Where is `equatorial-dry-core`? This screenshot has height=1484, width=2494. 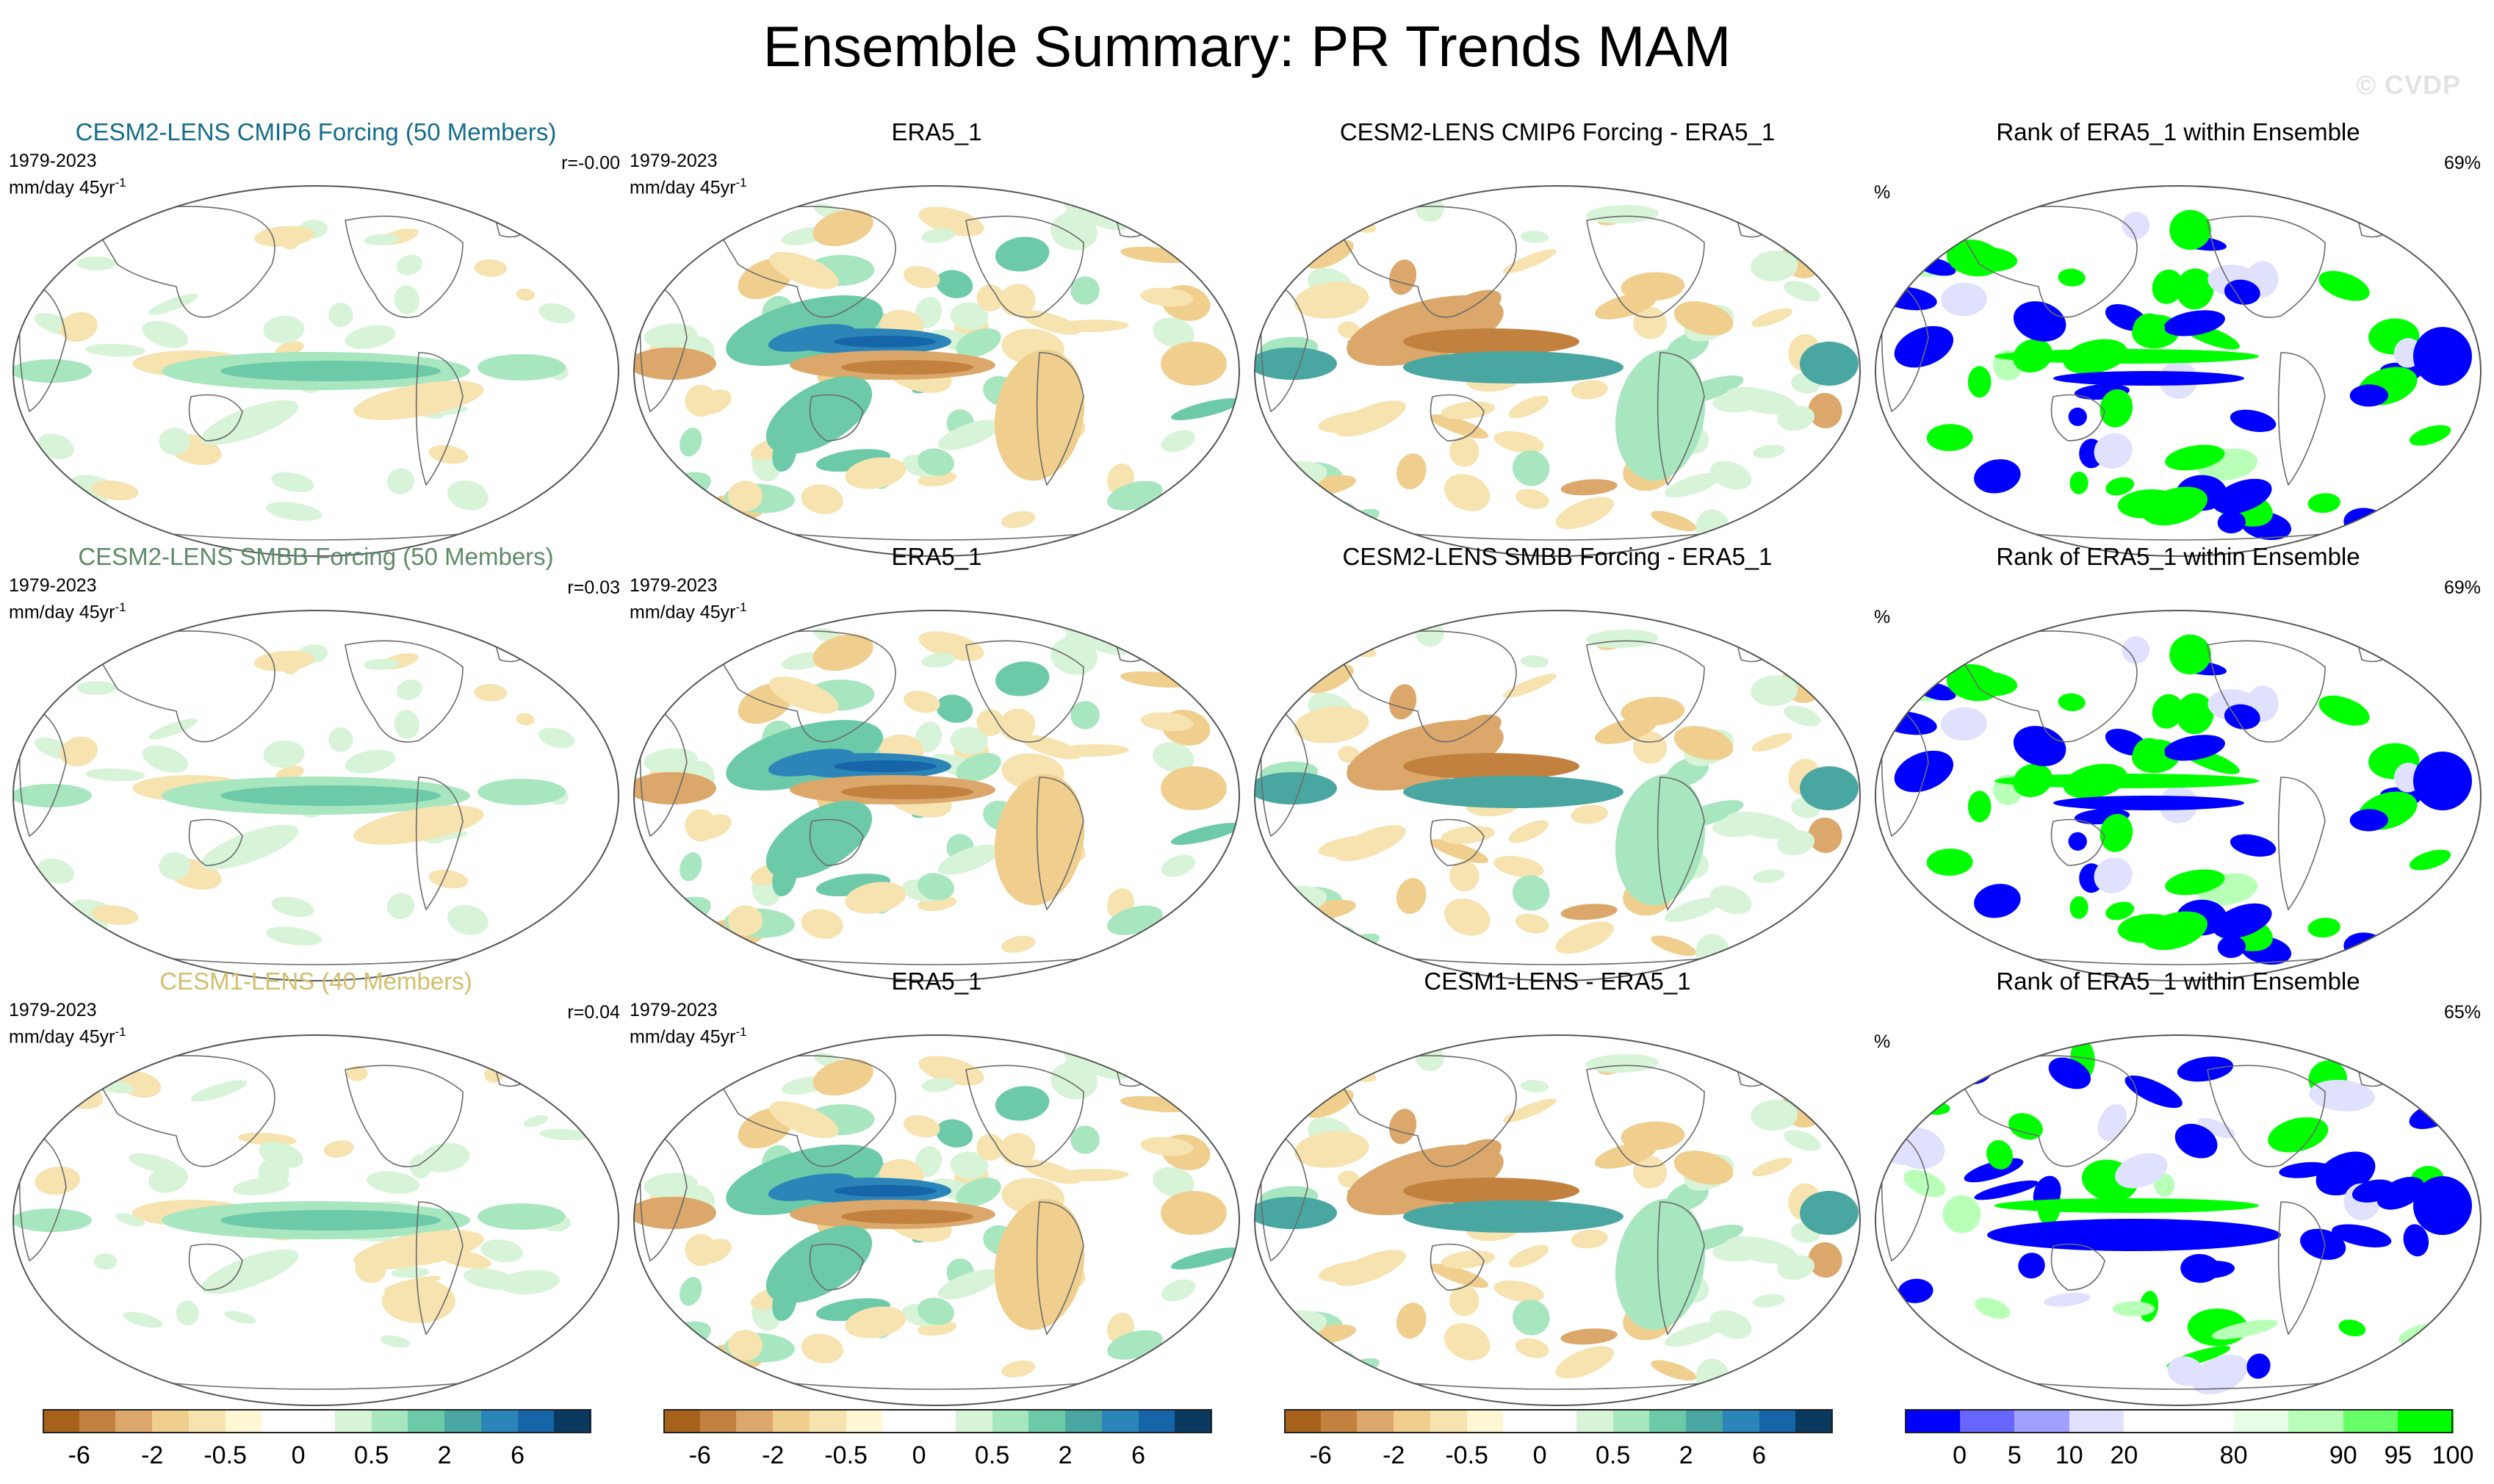
equatorial-dry-core is located at coordinates (907, 1216).